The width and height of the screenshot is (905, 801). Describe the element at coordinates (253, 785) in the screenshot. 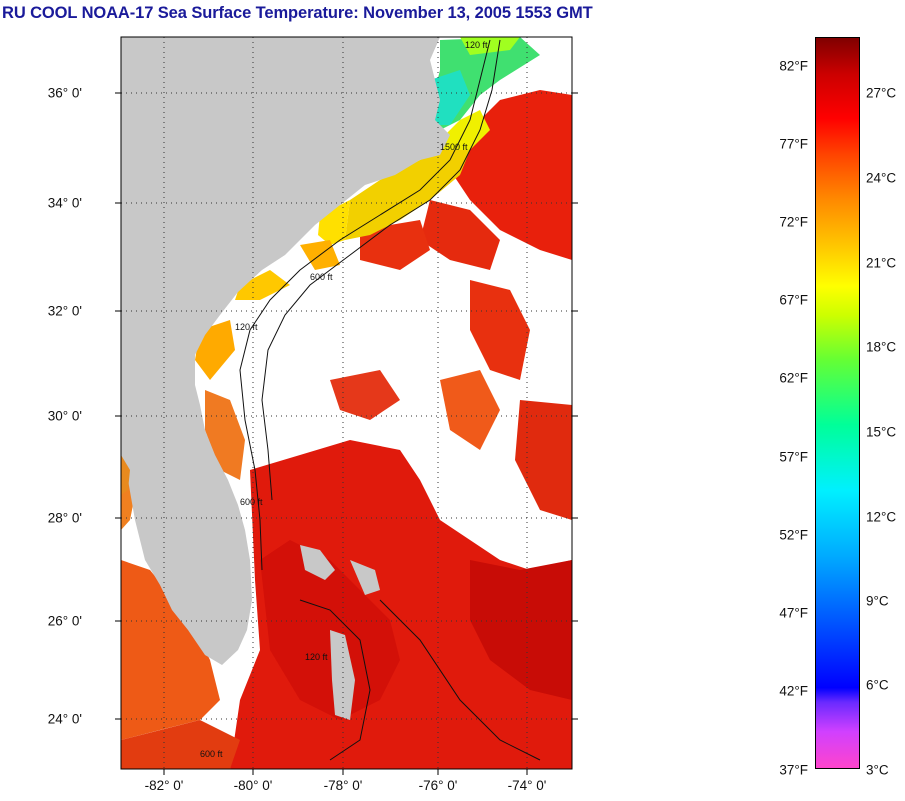

I see `lon-label: -80° 0'` at that location.